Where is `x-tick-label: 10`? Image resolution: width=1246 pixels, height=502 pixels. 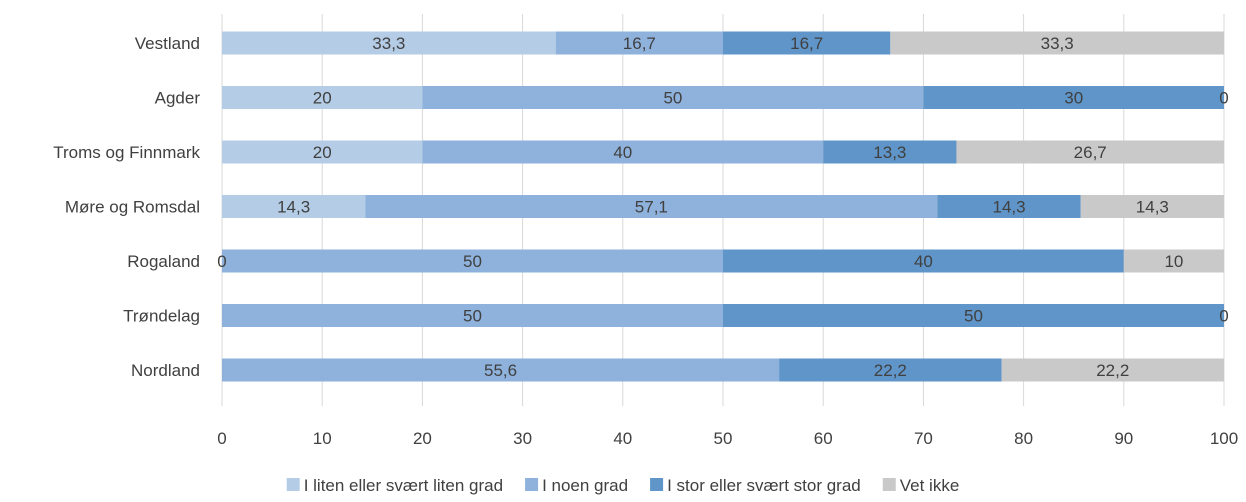
x-tick-label: 10 is located at coordinates (322, 438).